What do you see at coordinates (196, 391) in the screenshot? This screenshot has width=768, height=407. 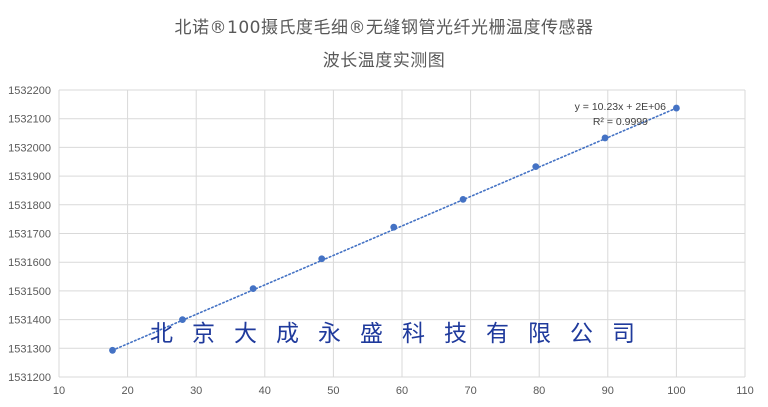 I see `x-tick-label: 30` at bounding box center [196, 391].